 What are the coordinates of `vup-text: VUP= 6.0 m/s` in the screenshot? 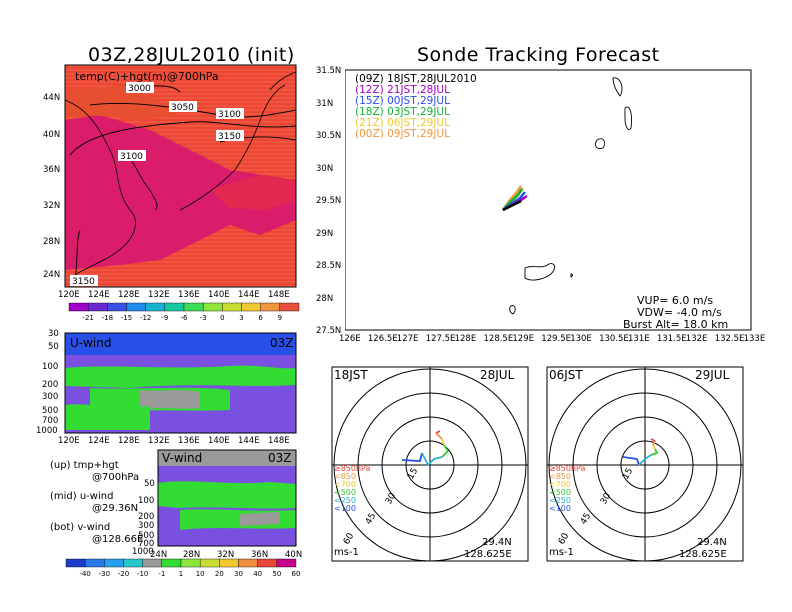 It's located at (675, 300).